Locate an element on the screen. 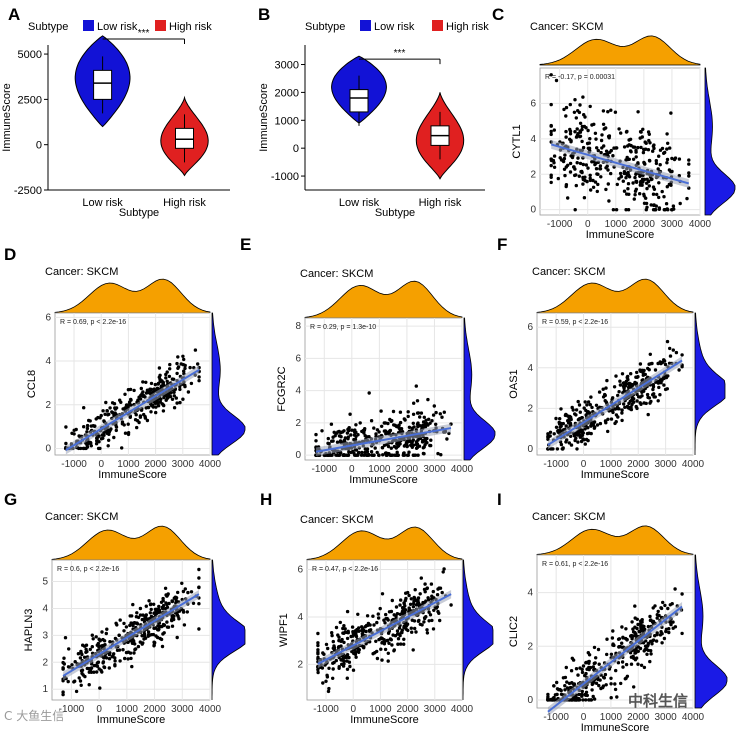  chart-title: Cancer: SKCM is located at coordinates (336, 274).